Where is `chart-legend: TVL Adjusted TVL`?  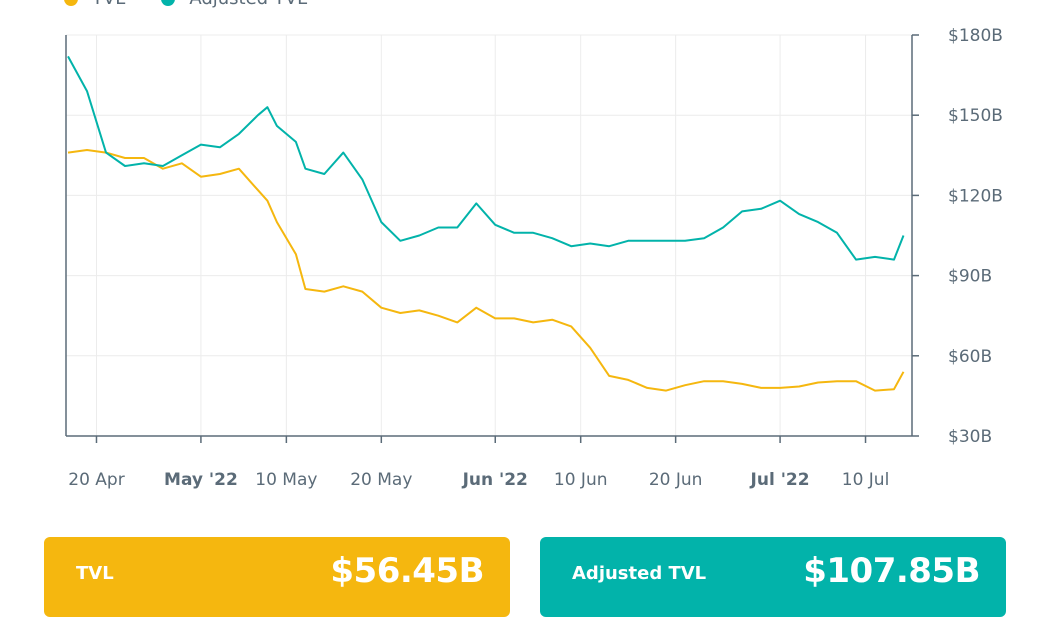
chart-legend: TVL Adjusted TVL is located at coordinates (185, 4).